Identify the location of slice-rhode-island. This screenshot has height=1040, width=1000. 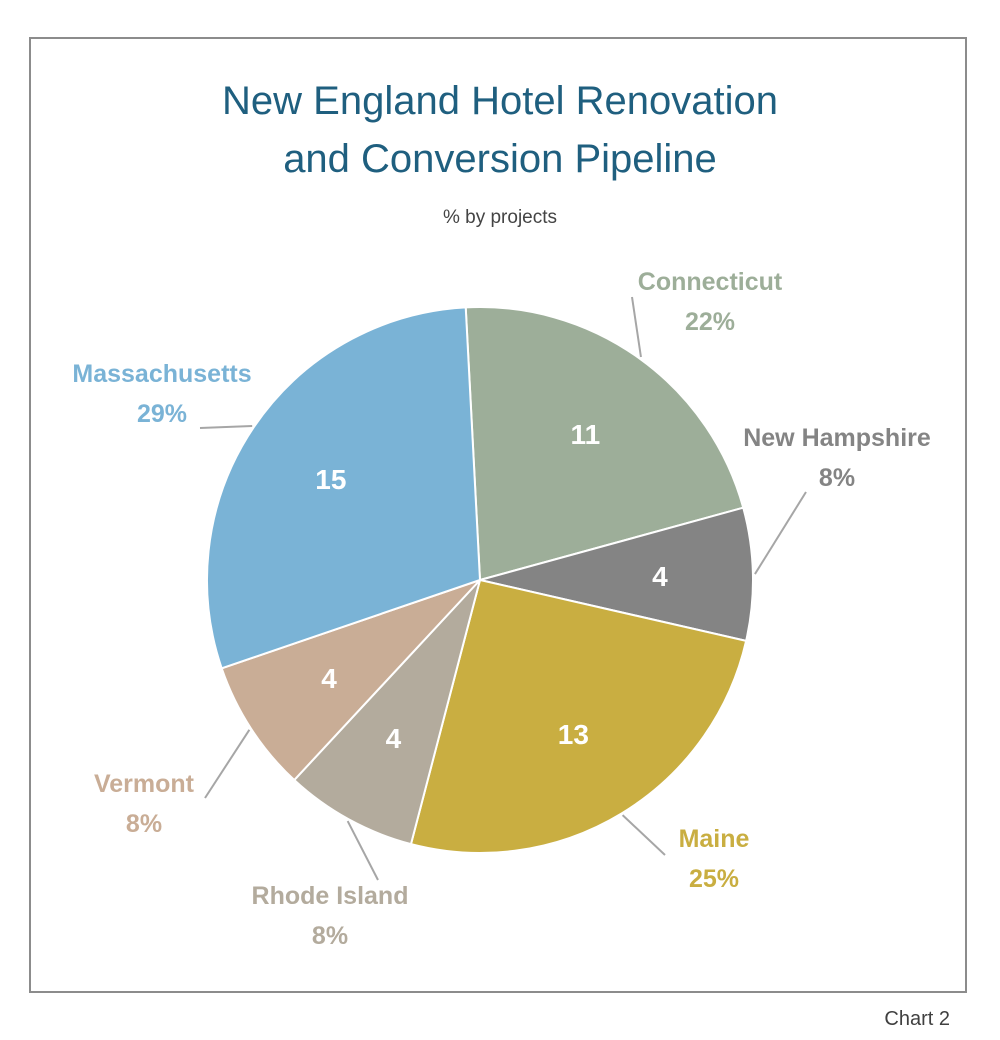
(386, 712).